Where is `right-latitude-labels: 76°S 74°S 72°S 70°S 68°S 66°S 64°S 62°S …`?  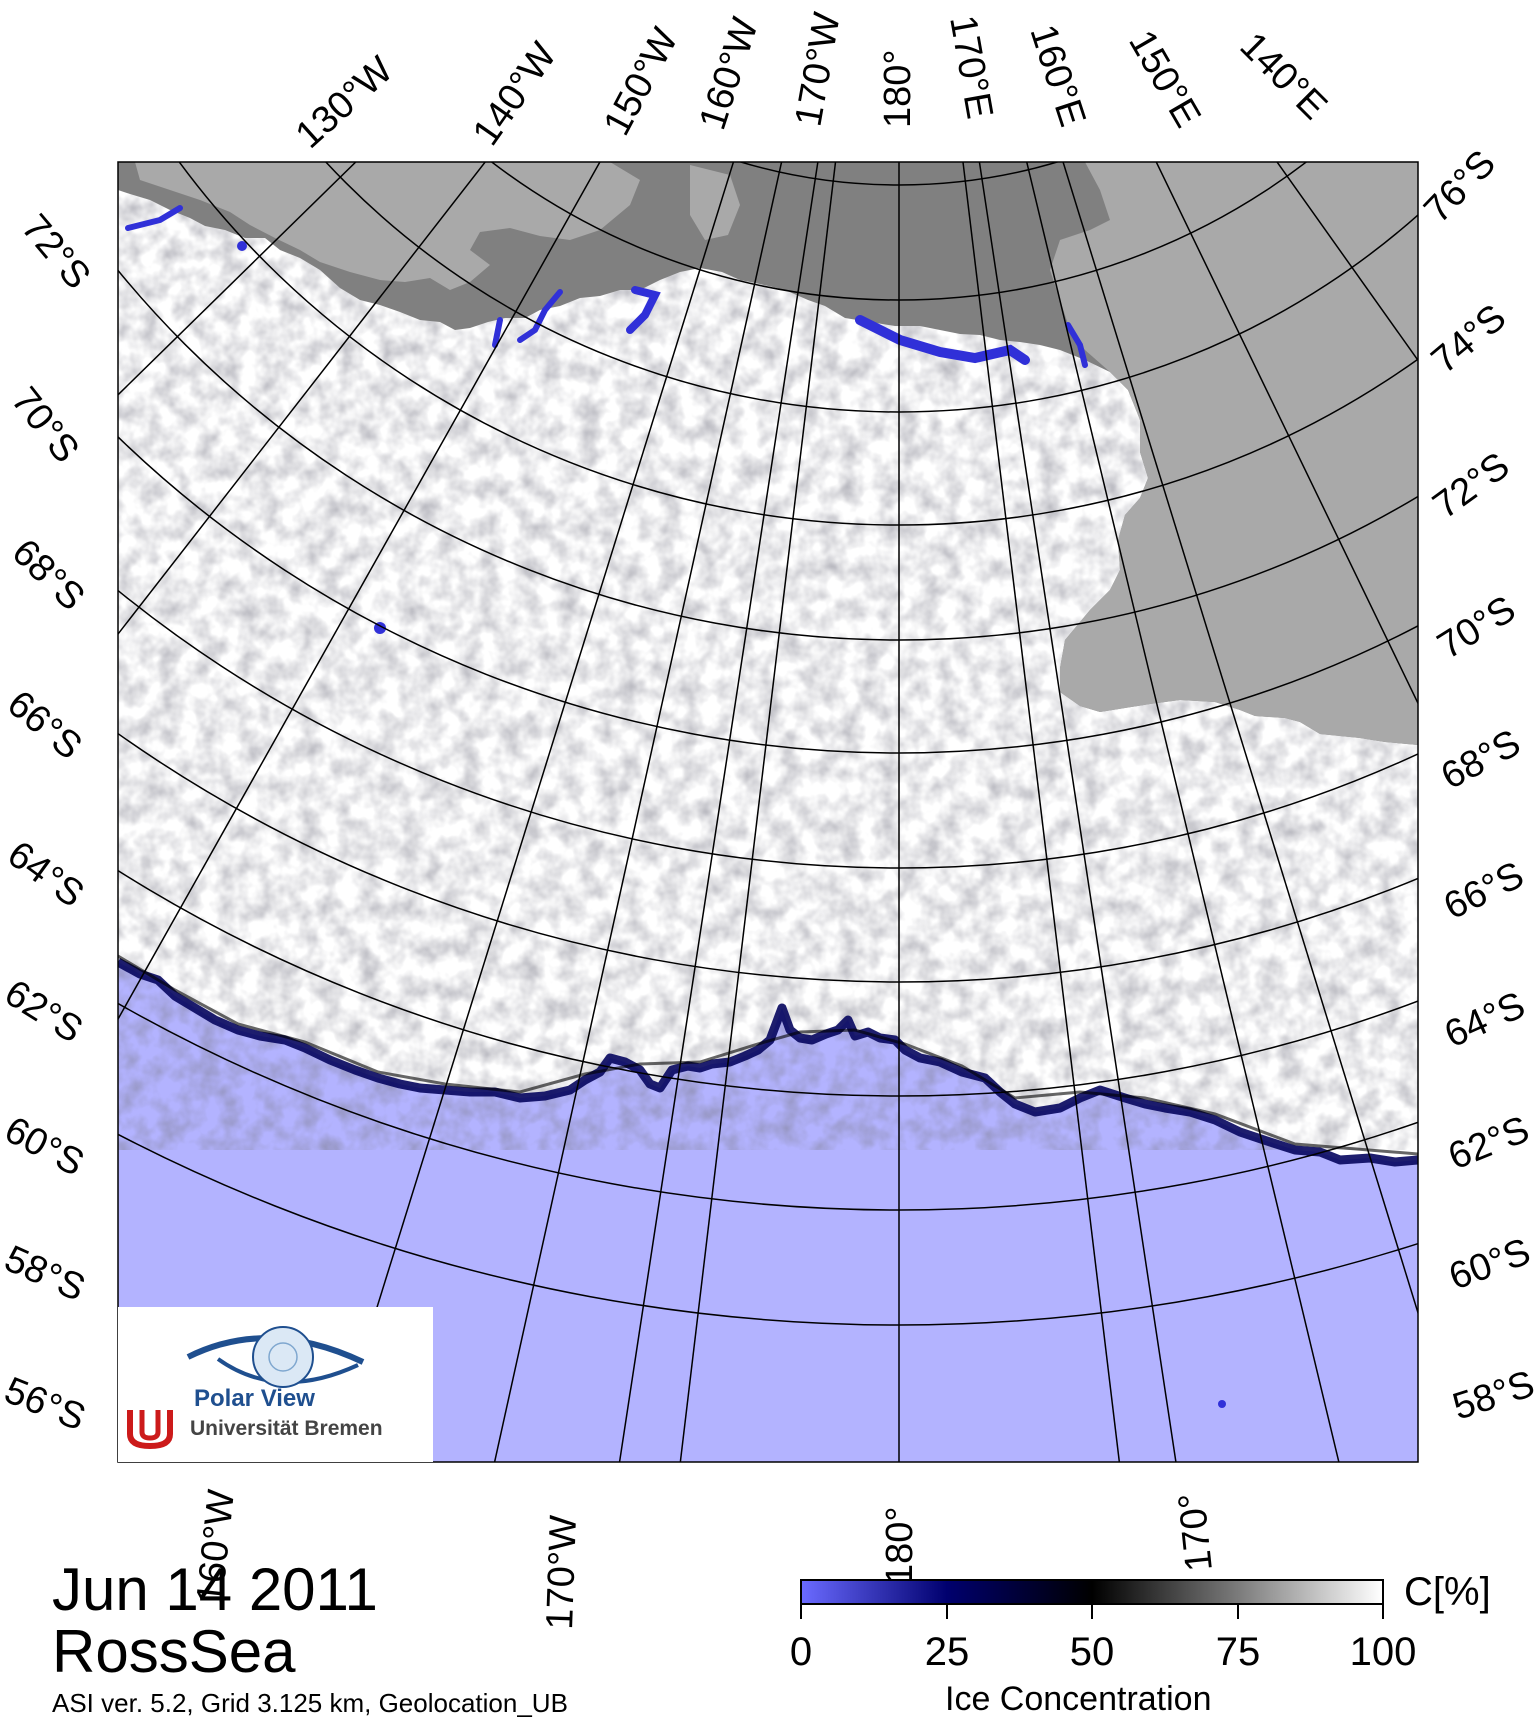 right-latitude-labels: 76°S 74°S 72°S 70°S 68°S 66°S 64°S 62°S … is located at coordinates (1477, 786).